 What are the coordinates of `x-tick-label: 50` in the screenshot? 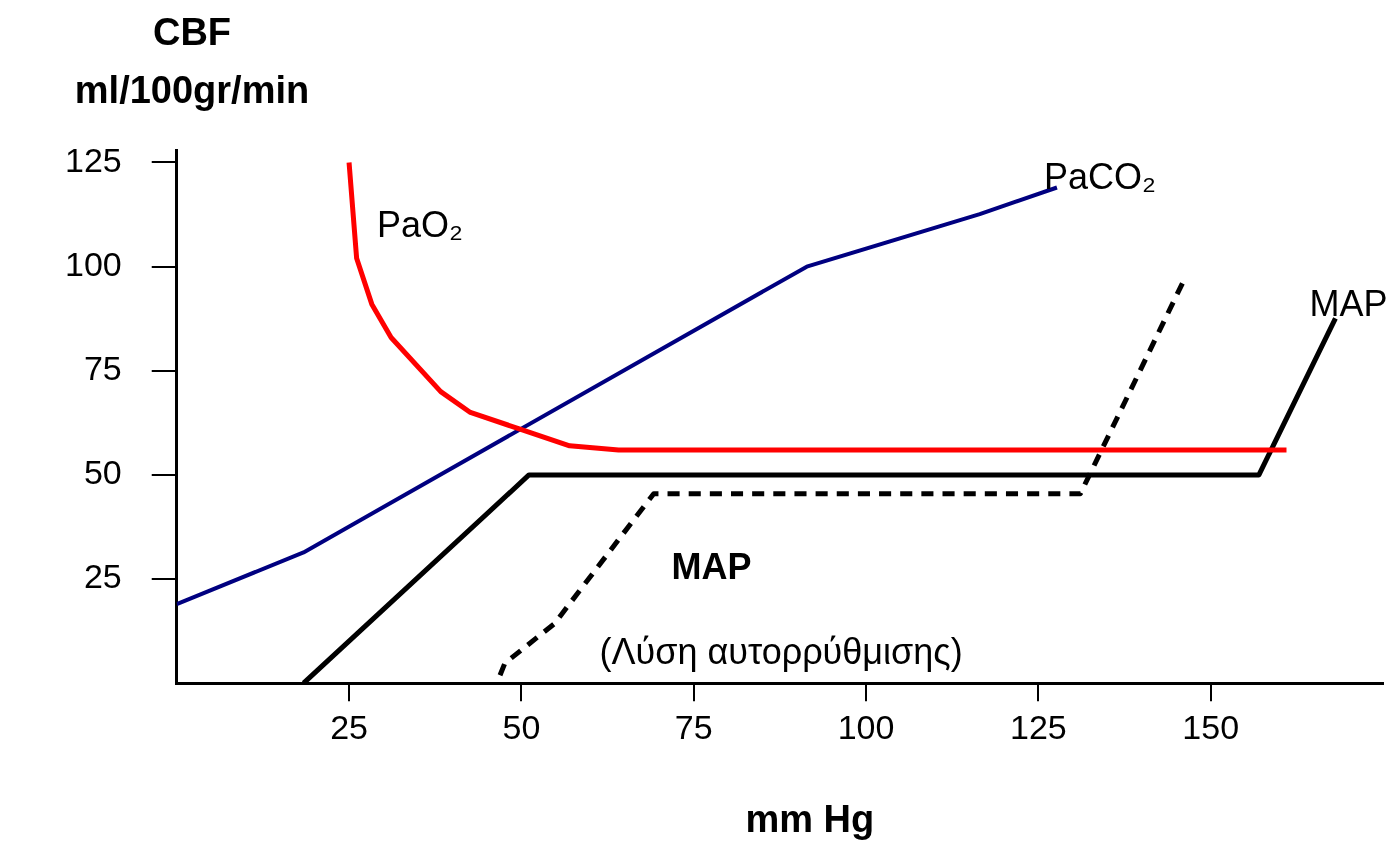 It's located at (521, 726).